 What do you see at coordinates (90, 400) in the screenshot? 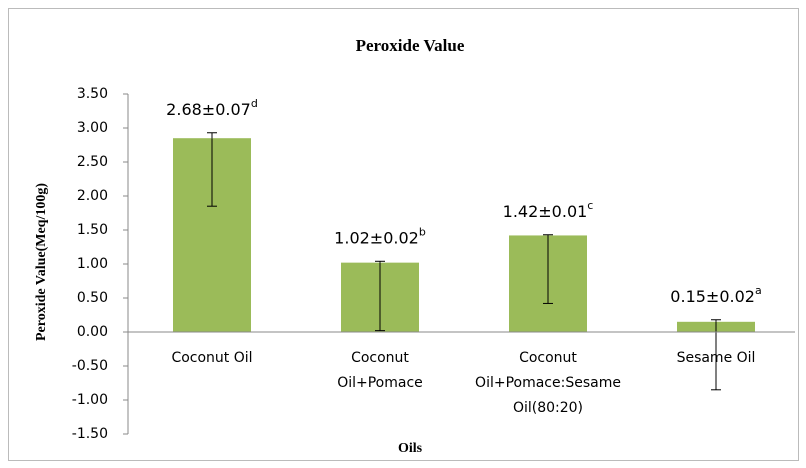
I see `y-tick-label: -1.00` at bounding box center [90, 400].